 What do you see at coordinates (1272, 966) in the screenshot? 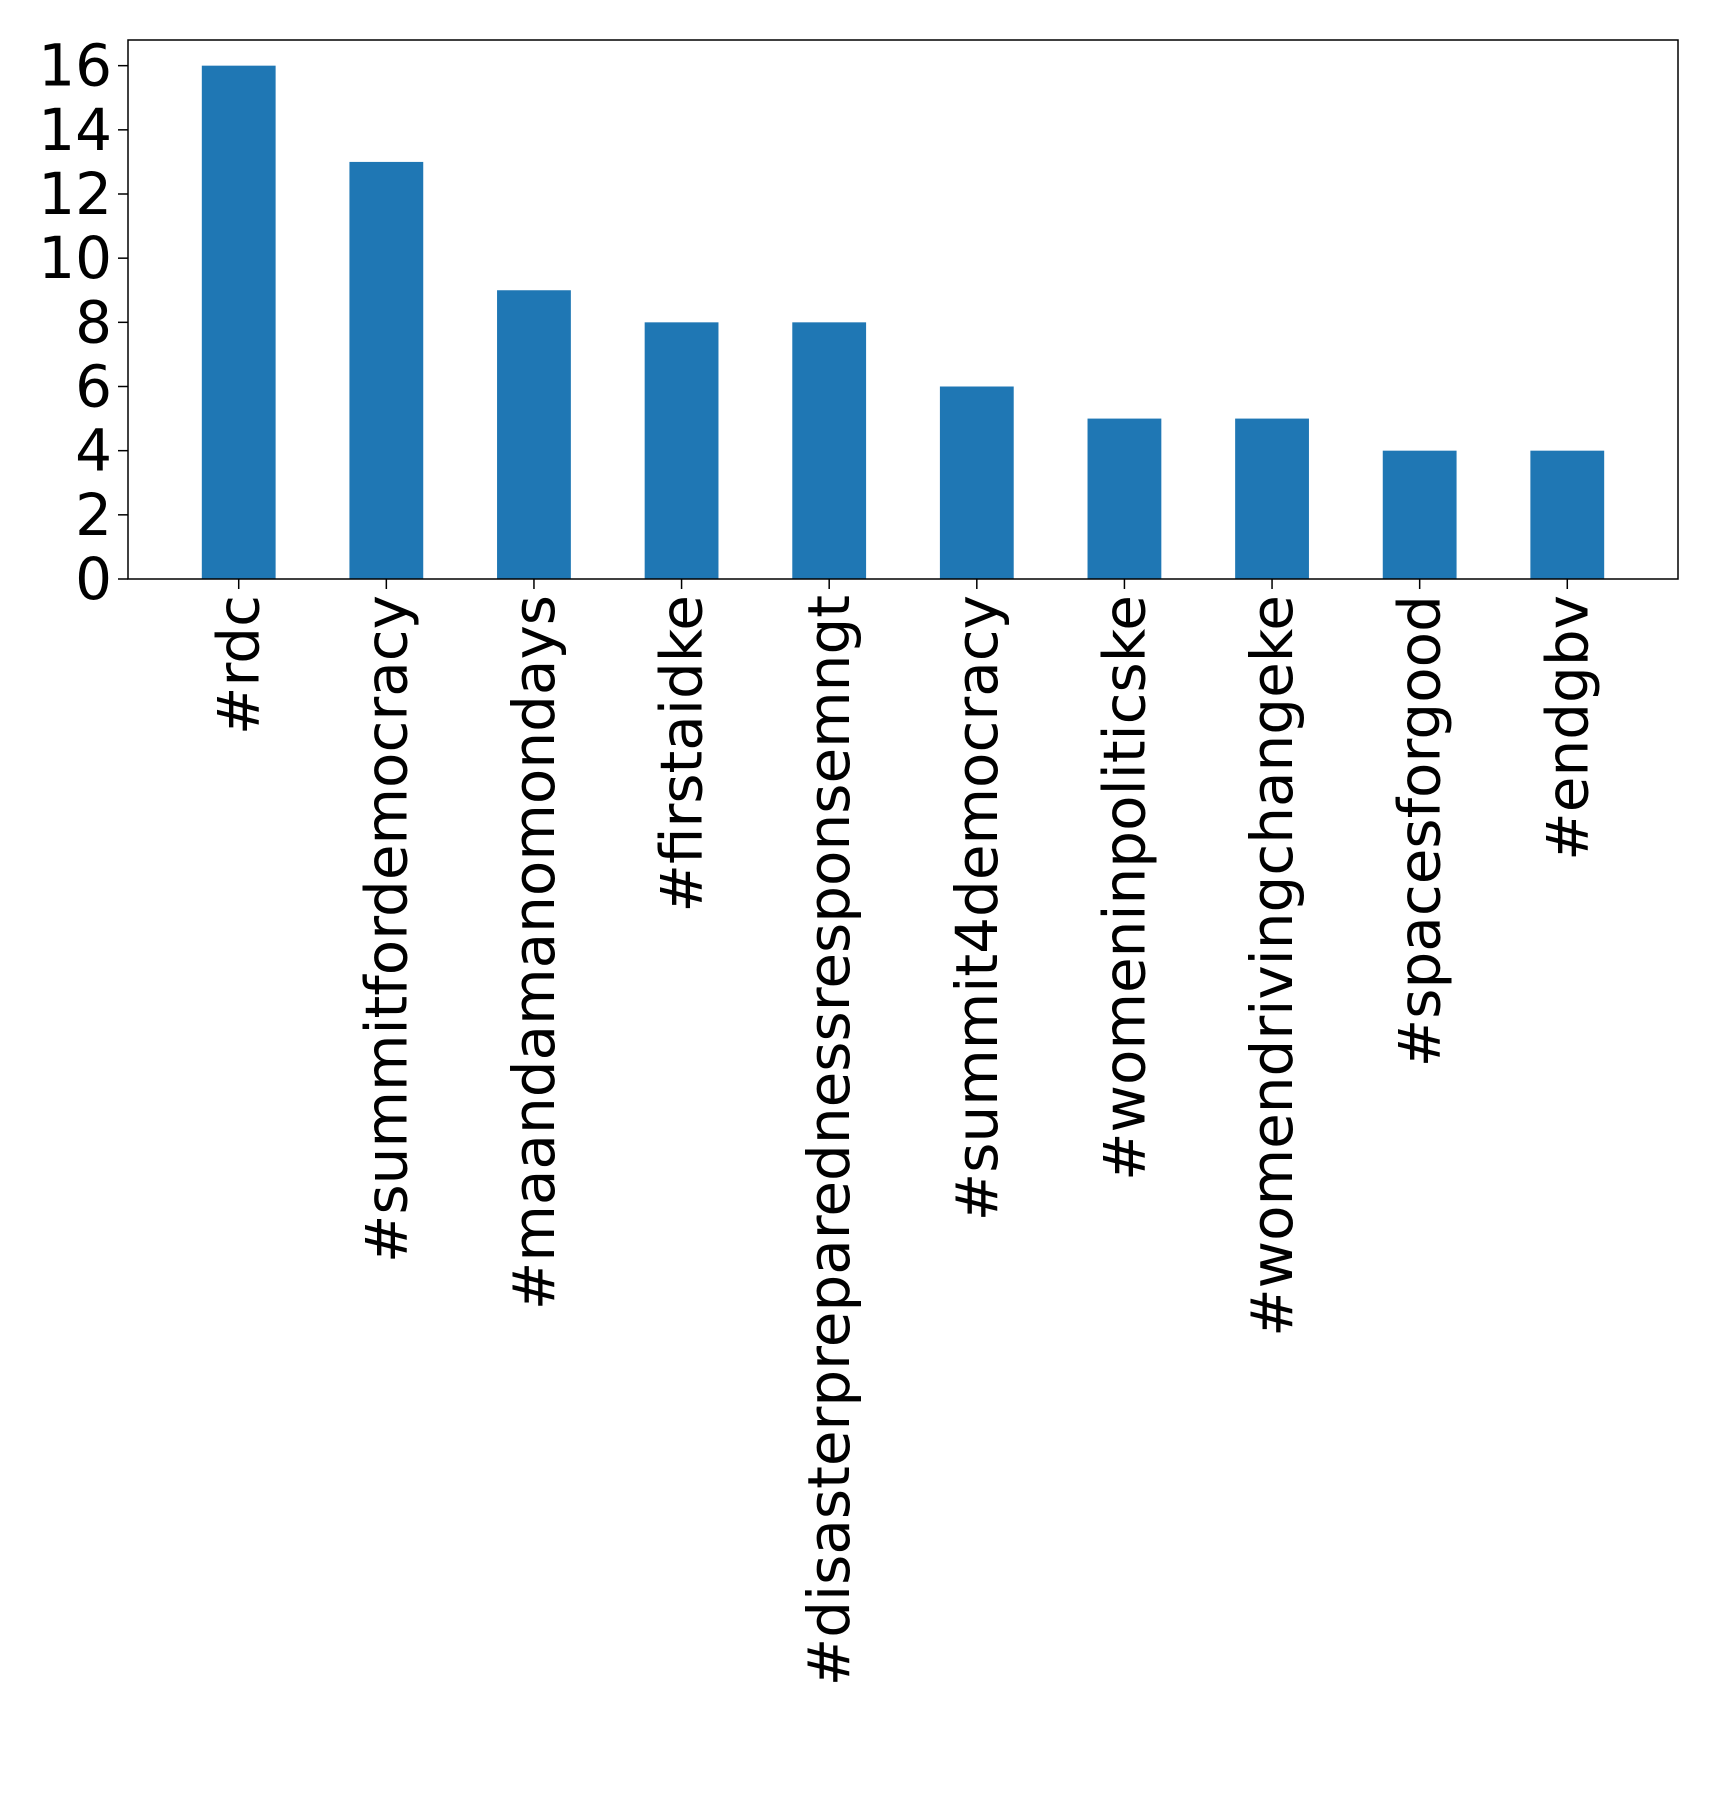
I see `x-tick-label-7: #womendrivingchangeke` at bounding box center [1272, 966].